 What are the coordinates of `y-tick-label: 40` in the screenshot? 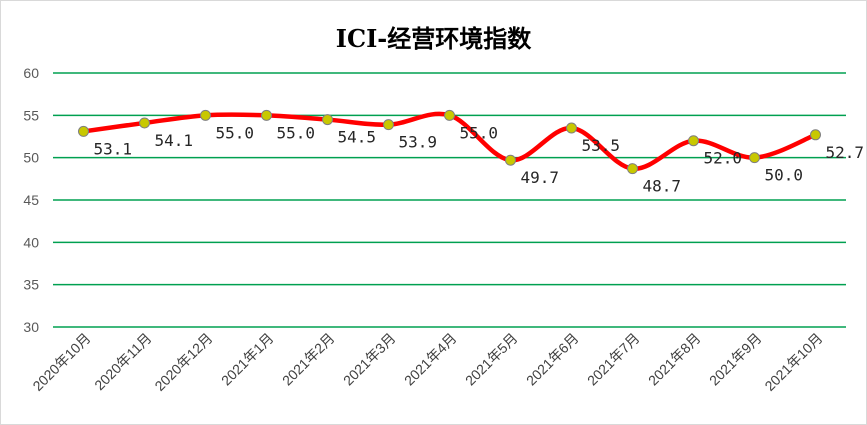 It's located at (31, 242).